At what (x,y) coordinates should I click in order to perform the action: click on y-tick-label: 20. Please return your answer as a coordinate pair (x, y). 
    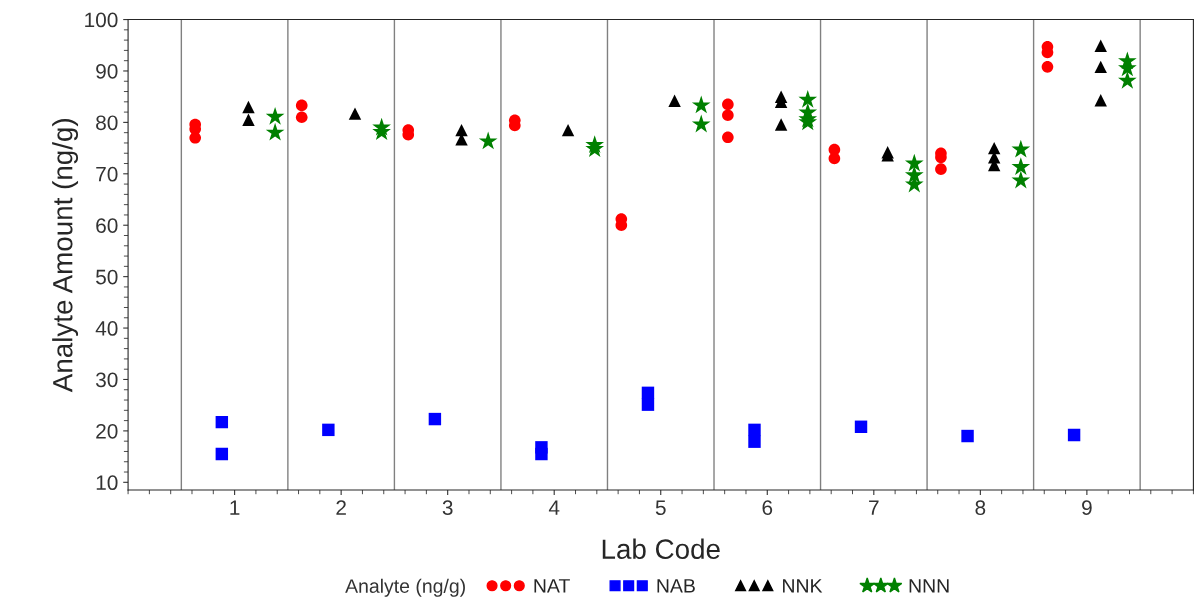
    Looking at the image, I should click on (107, 431).